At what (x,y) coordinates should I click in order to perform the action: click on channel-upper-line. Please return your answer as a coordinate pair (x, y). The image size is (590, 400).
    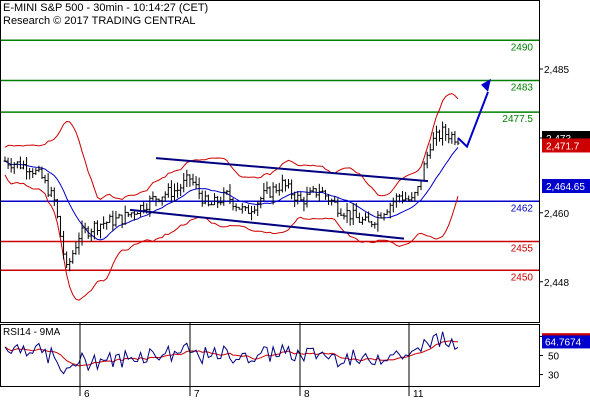
    Looking at the image, I should click on (292, 170).